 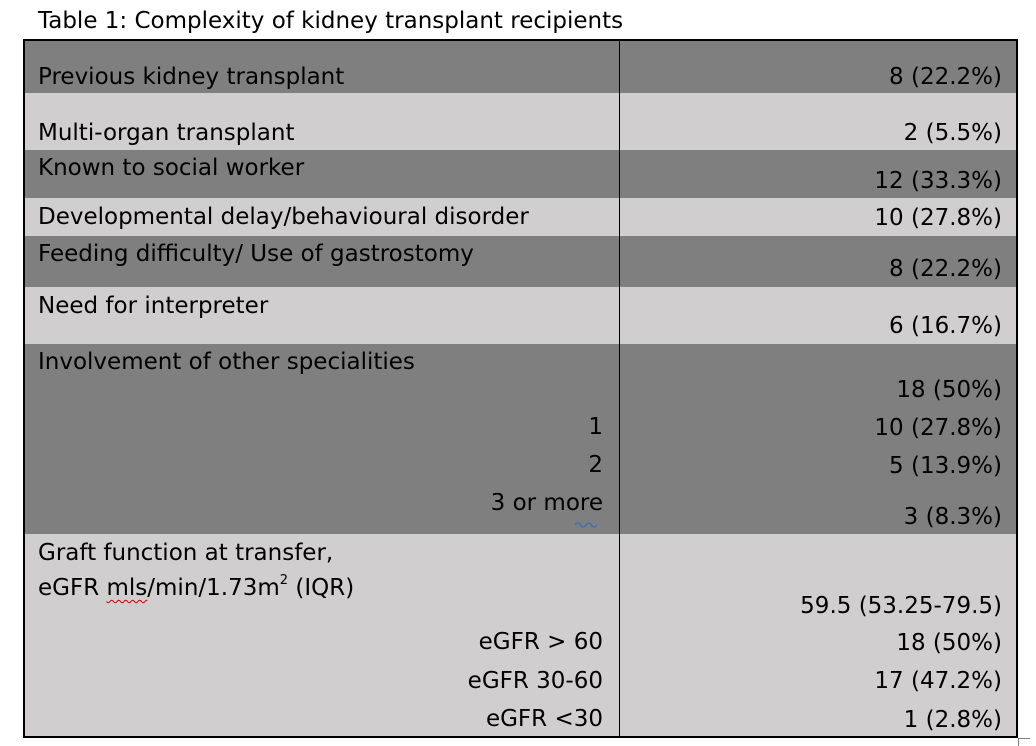 What do you see at coordinates (945, 326) in the screenshot?
I see `cell-value-interpreter: 6 (16.7%)` at bounding box center [945, 326].